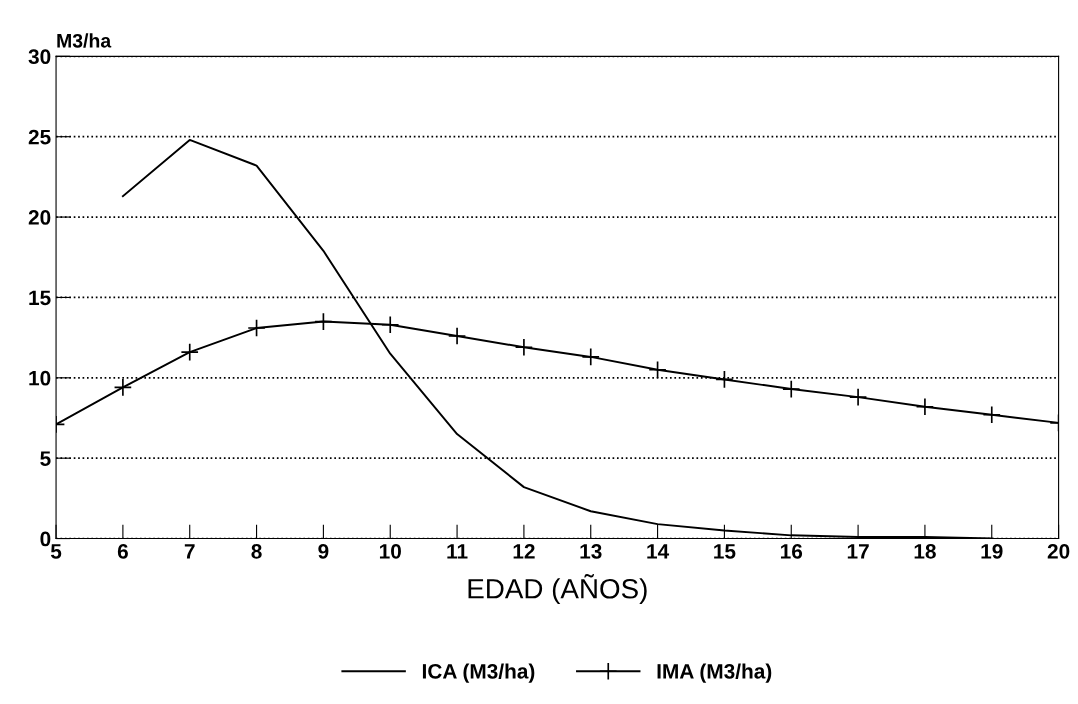  What do you see at coordinates (84, 40) in the screenshot?
I see `y-axis-title: M3/ha` at bounding box center [84, 40].